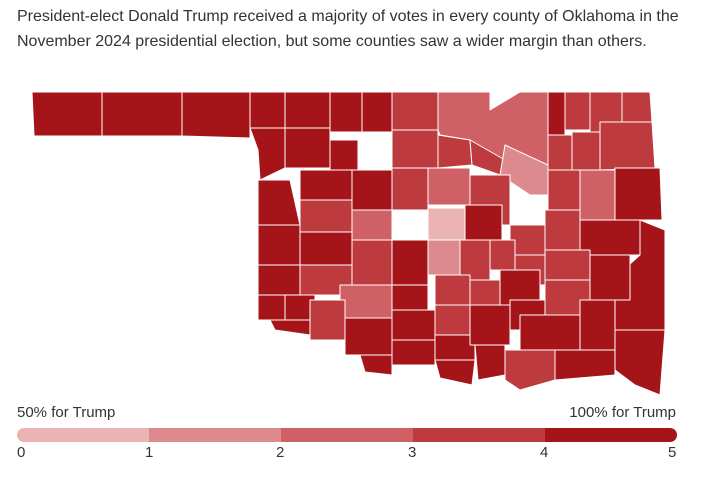  Describe the element at coordinates (622, 412) in the screenshot. I see `legend-max-label: 100% for Trump` at that location.